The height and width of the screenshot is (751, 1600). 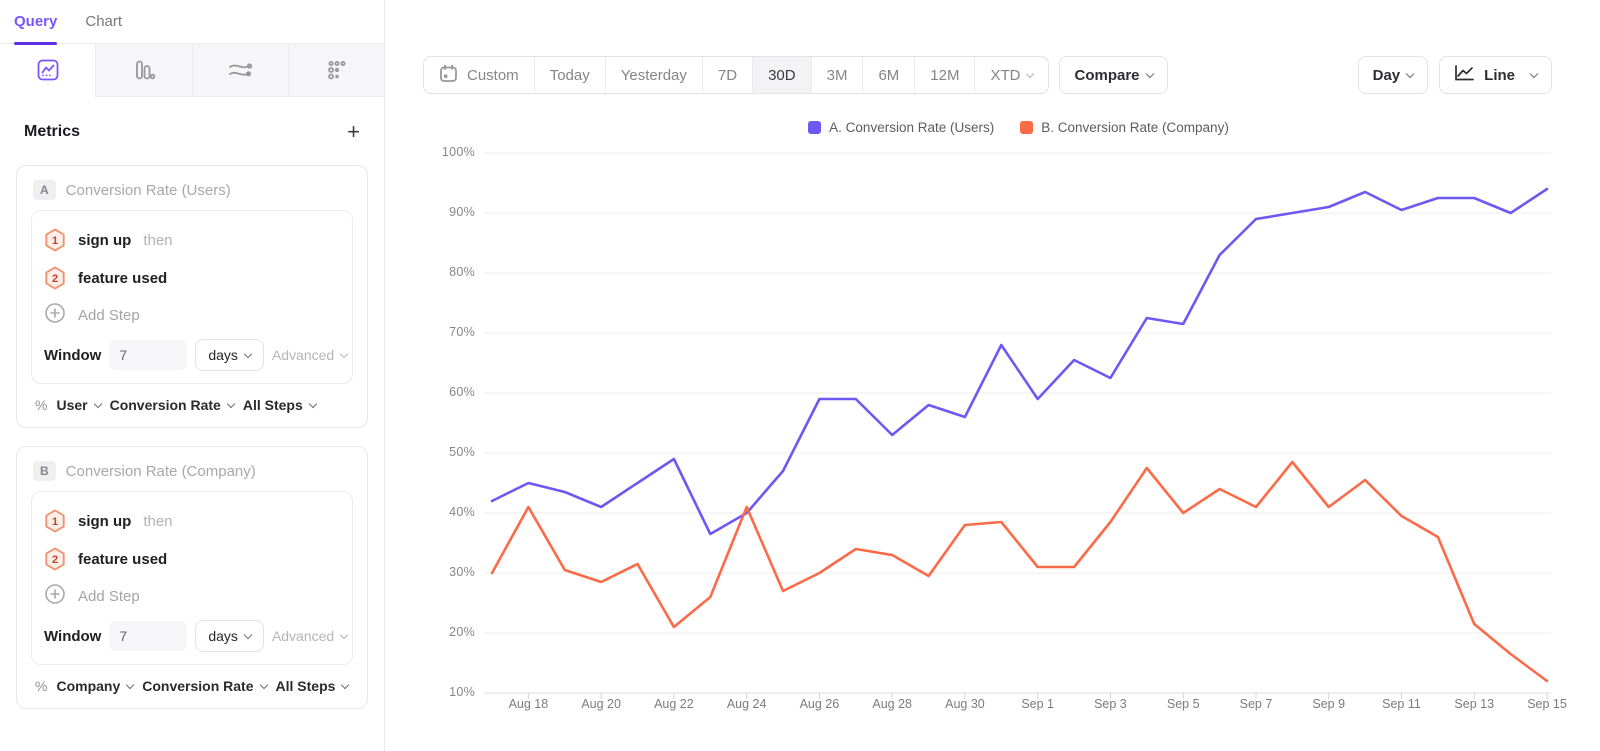 I want to click on range-xtd-dropdown: XTD, so click(x=1011, y=75).